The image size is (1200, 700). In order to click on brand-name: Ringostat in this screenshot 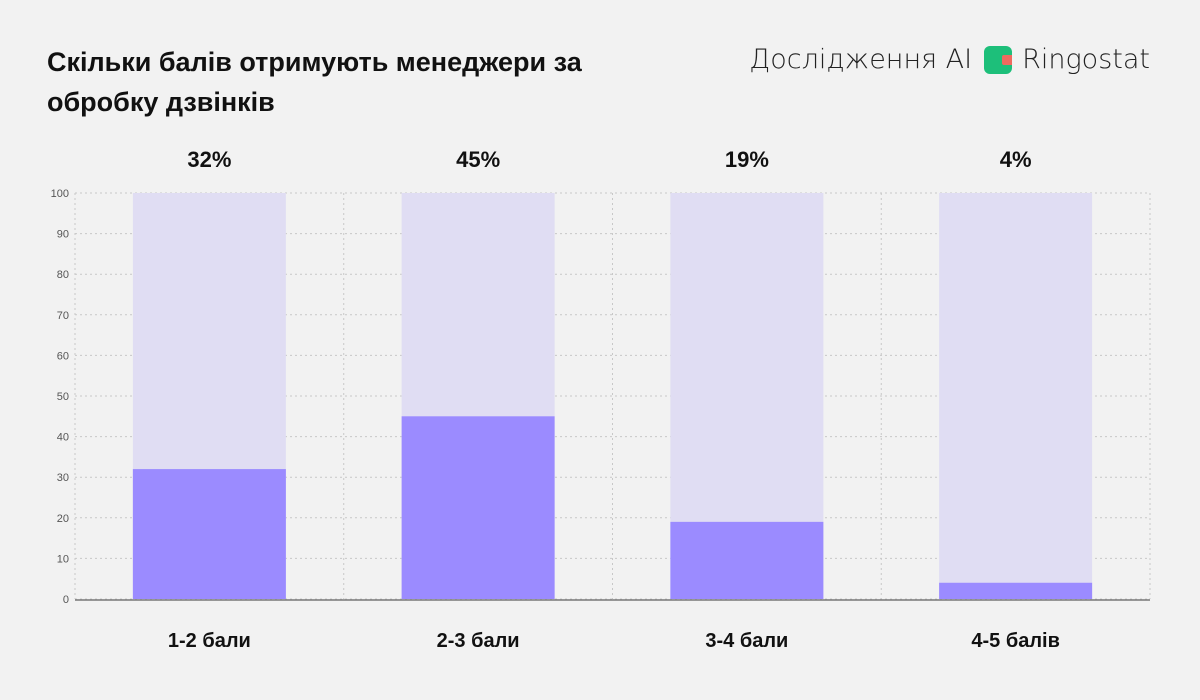, I will do `click(1086, 59)`.